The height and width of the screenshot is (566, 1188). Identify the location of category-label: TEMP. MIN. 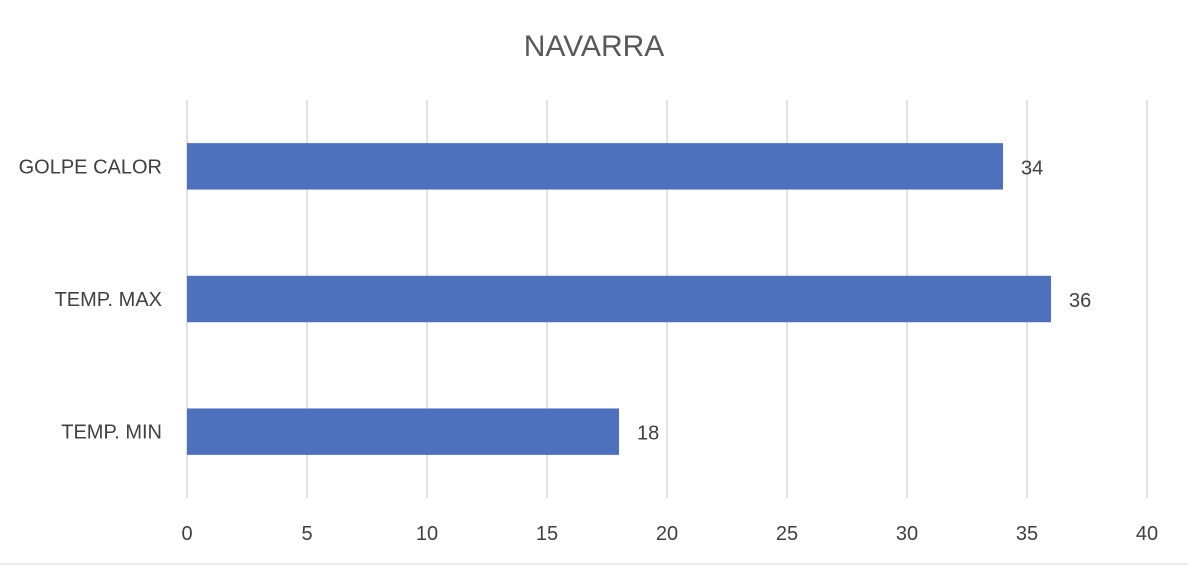
(111, 433).